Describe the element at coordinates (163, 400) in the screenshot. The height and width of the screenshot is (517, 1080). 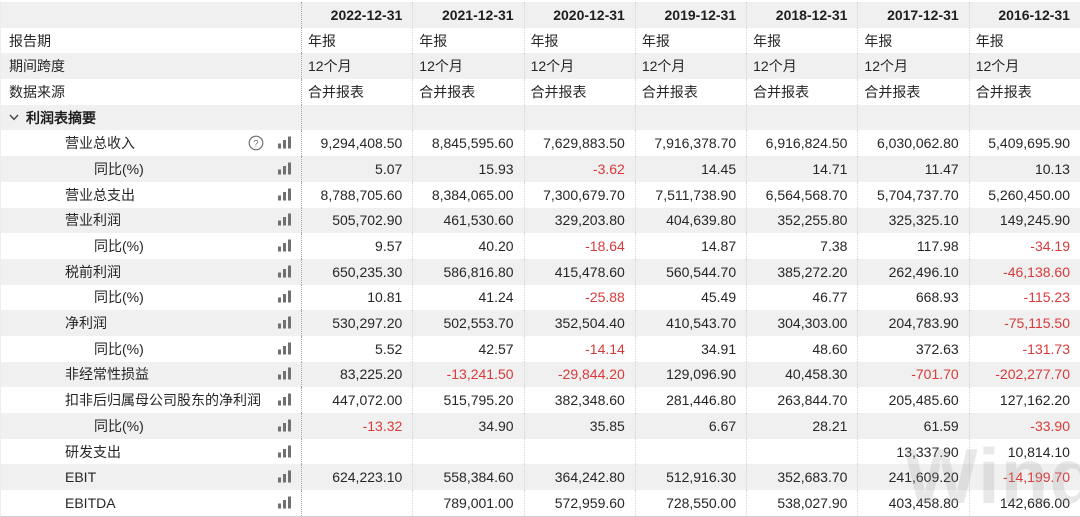
I see `row-label: 扣非后归属母公司股东的净利润` at that location.